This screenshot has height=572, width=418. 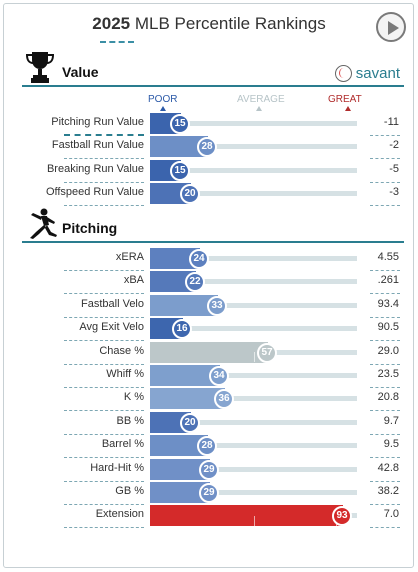 What do you see at coordinates (80, 72) in the screenshot?
I see `section-title-value: Value` at bounding box center [80, 72].